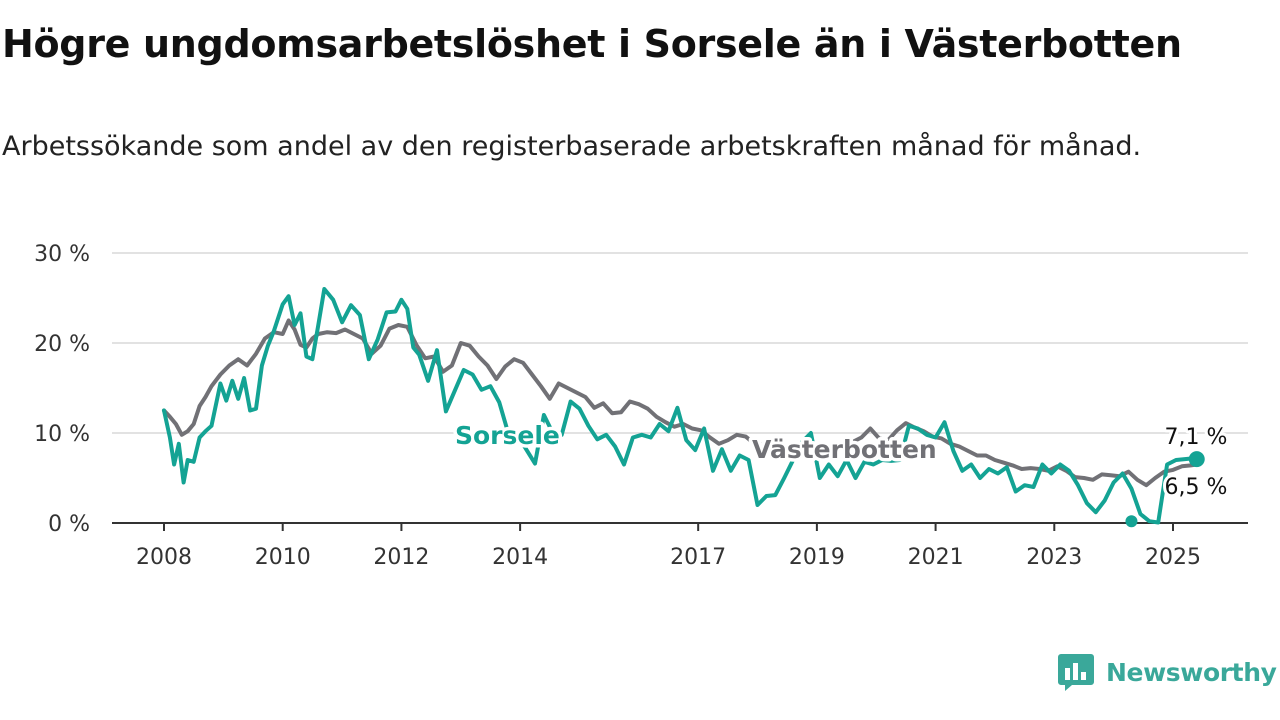  Describe the element at coordinates (283, 557) in the screenshot. I see `x-tick-label: 2010` at that location.